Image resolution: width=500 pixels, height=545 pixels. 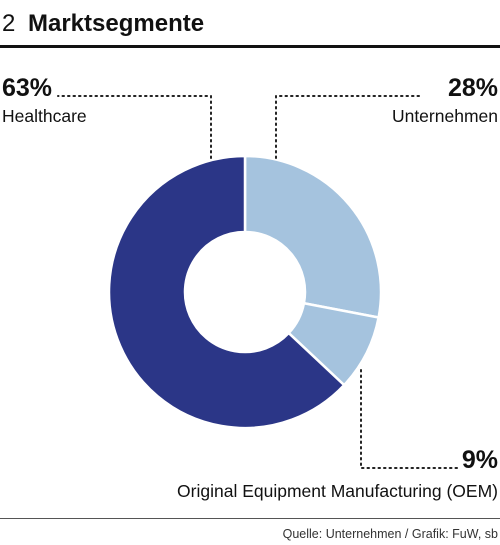 I want to click on value-label-unternehmen: 28%, so click(x=473, y=88).